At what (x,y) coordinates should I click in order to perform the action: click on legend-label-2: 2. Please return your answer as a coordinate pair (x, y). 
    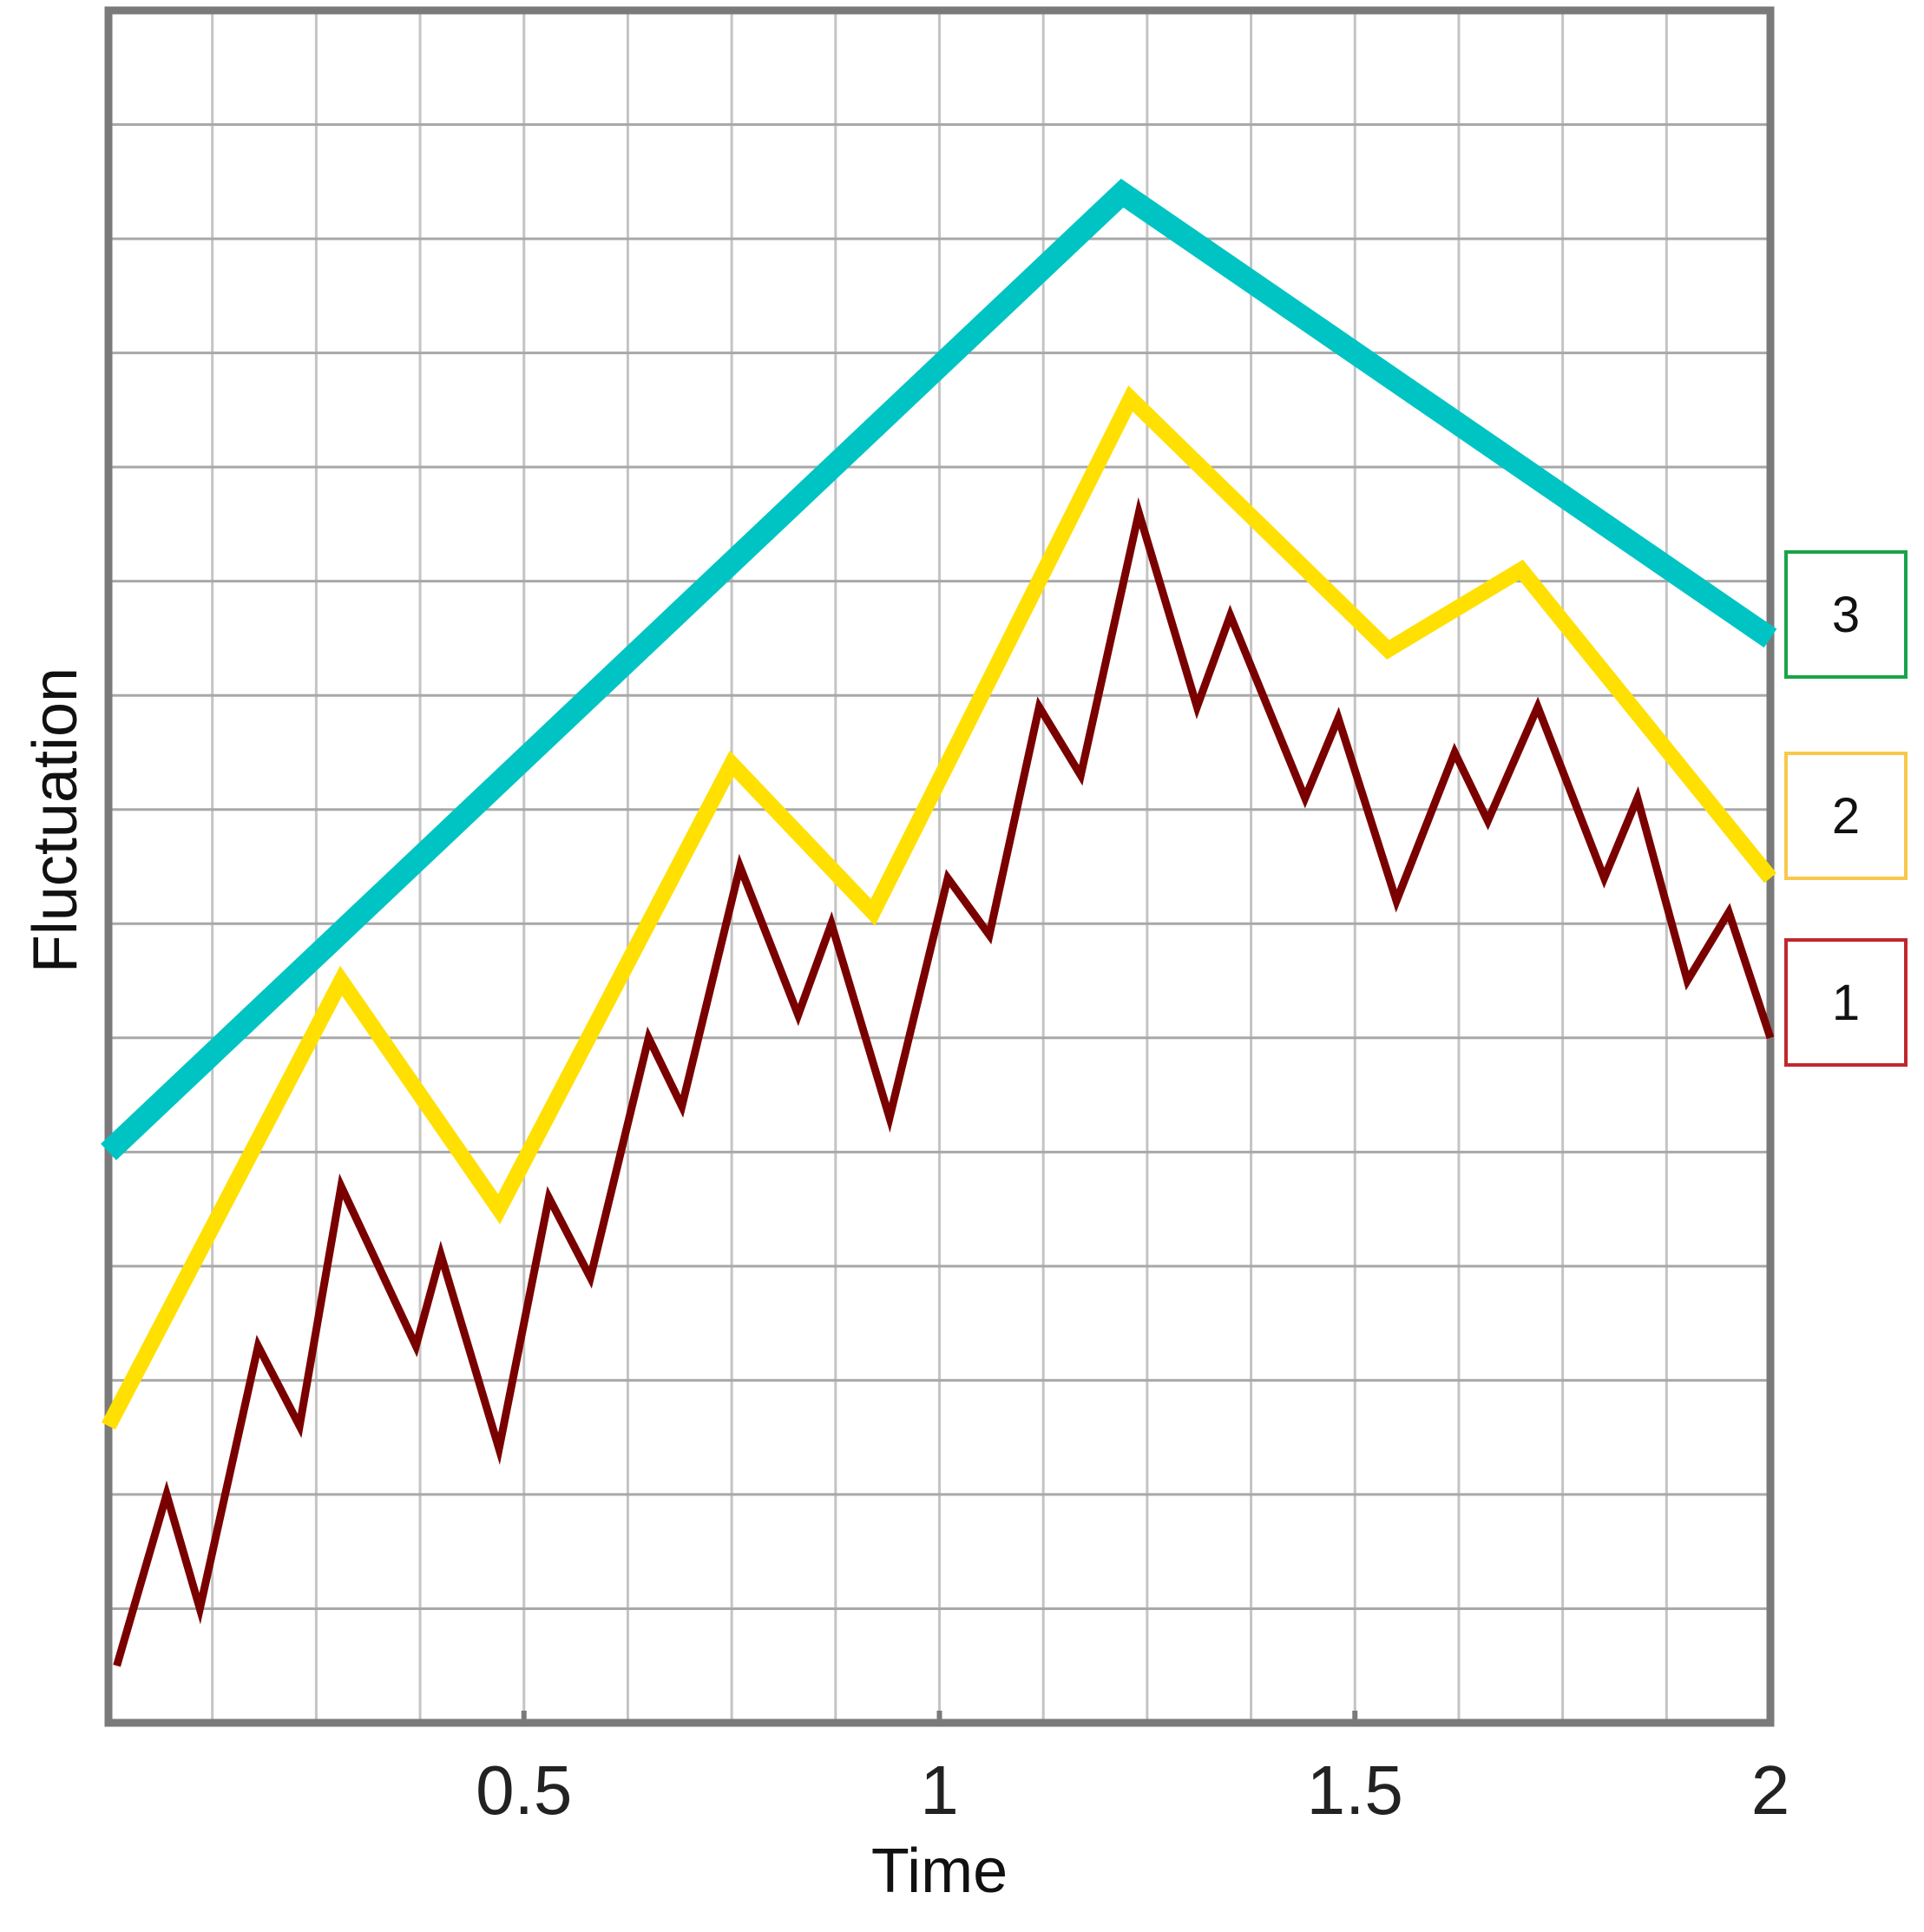
    Looking at the image, I should click on (1846, 816).